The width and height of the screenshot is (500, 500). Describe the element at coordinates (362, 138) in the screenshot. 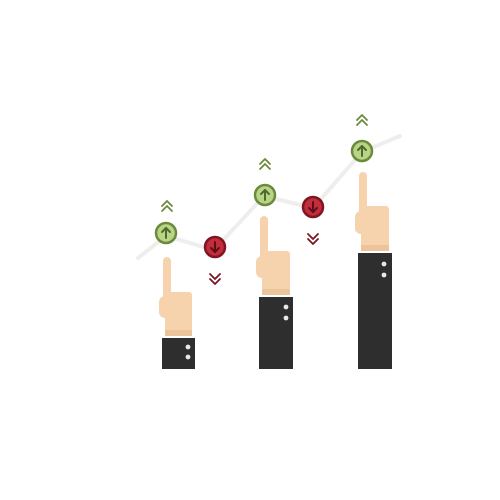

I see `up-indicator-right` at that location.